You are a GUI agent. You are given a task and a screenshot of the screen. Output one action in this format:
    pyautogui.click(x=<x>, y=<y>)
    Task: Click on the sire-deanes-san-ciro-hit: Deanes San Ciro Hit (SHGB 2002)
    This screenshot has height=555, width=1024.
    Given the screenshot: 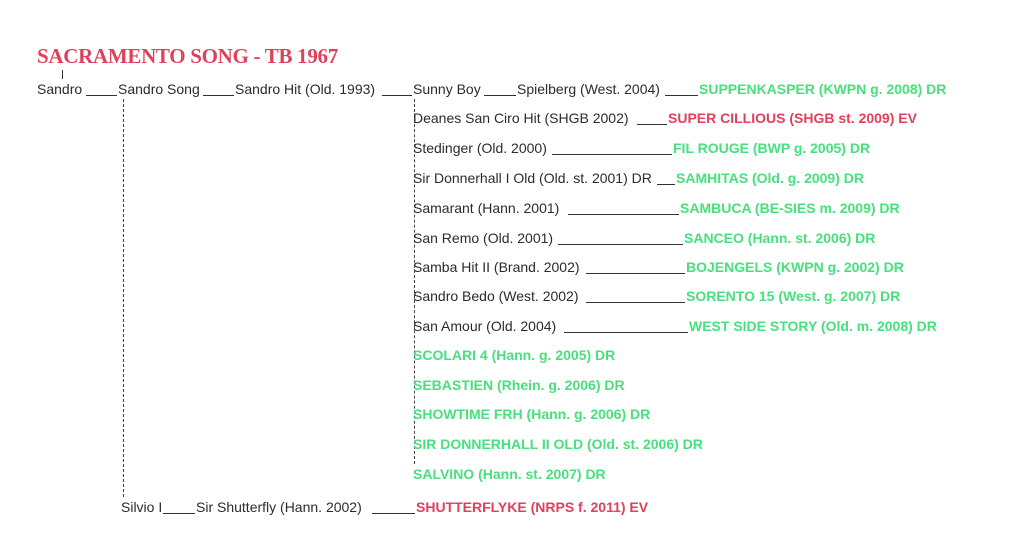 What is the action you would take?
    pyautogui.click(x=521, y=118)
    